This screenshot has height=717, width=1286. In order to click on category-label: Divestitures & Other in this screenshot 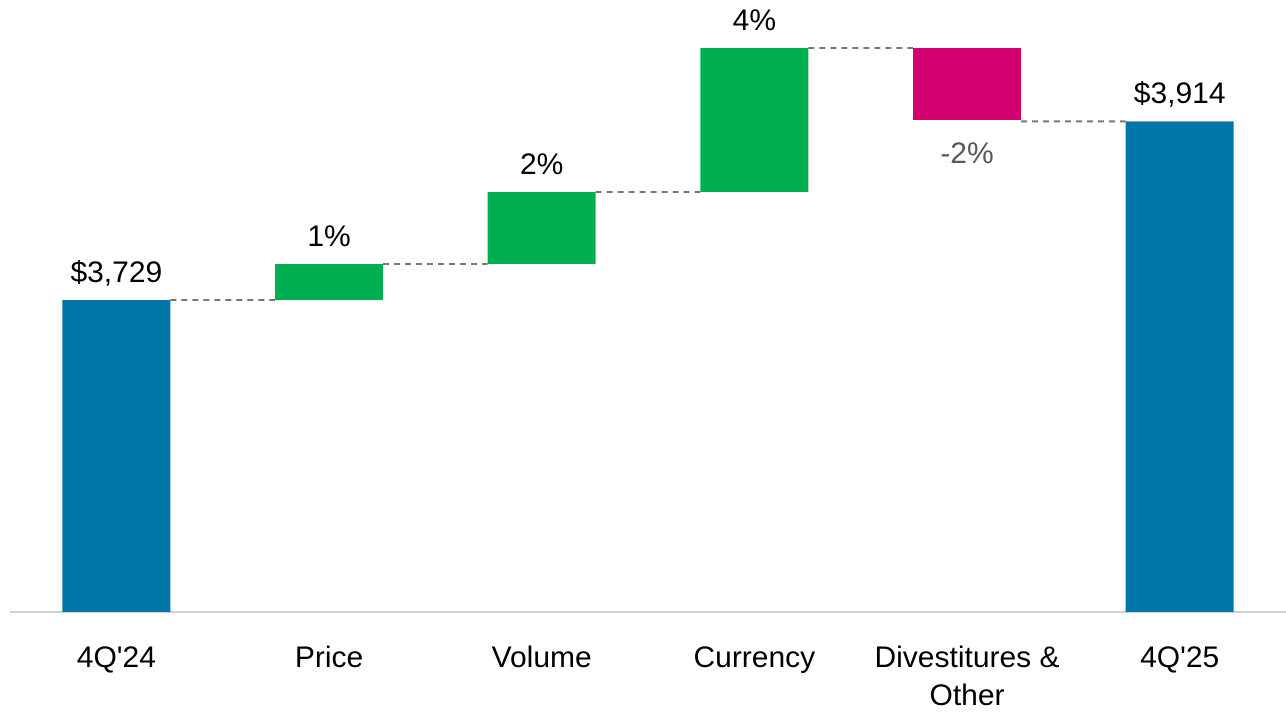, I will do `click(967, 676)`.